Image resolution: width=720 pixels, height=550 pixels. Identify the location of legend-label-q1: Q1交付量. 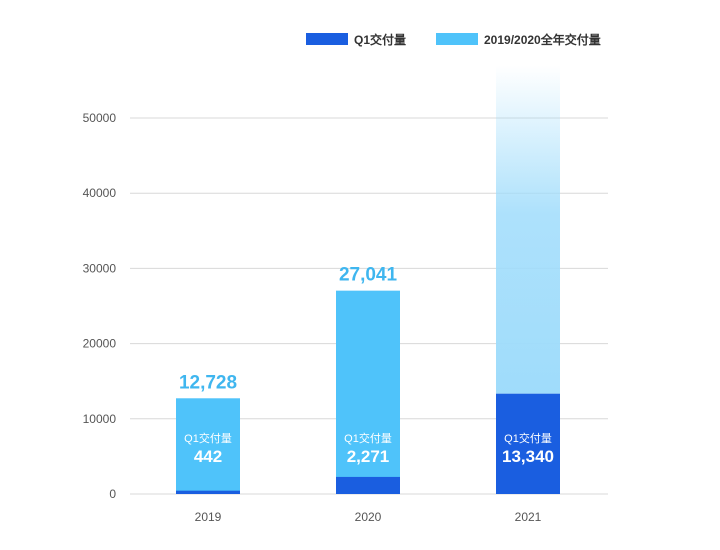
(380, 39).